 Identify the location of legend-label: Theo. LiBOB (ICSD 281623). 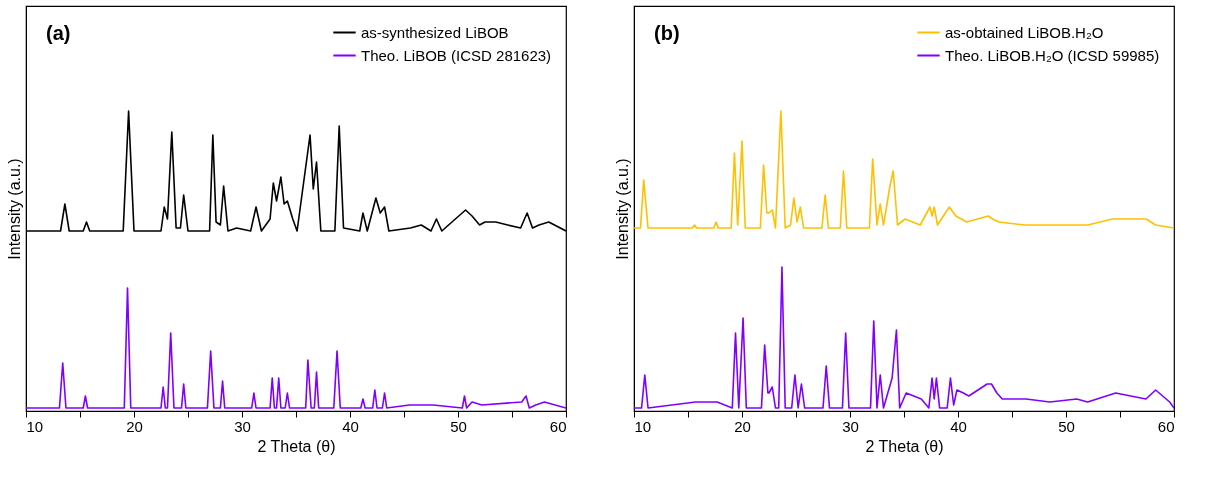
(456, 55).